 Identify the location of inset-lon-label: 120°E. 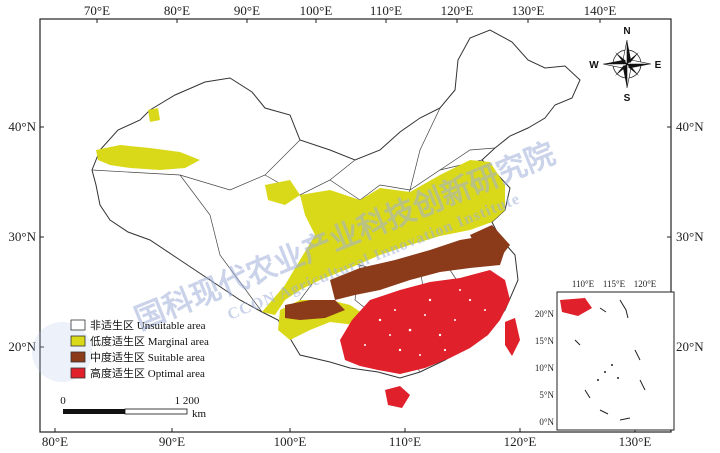
(645, 284).